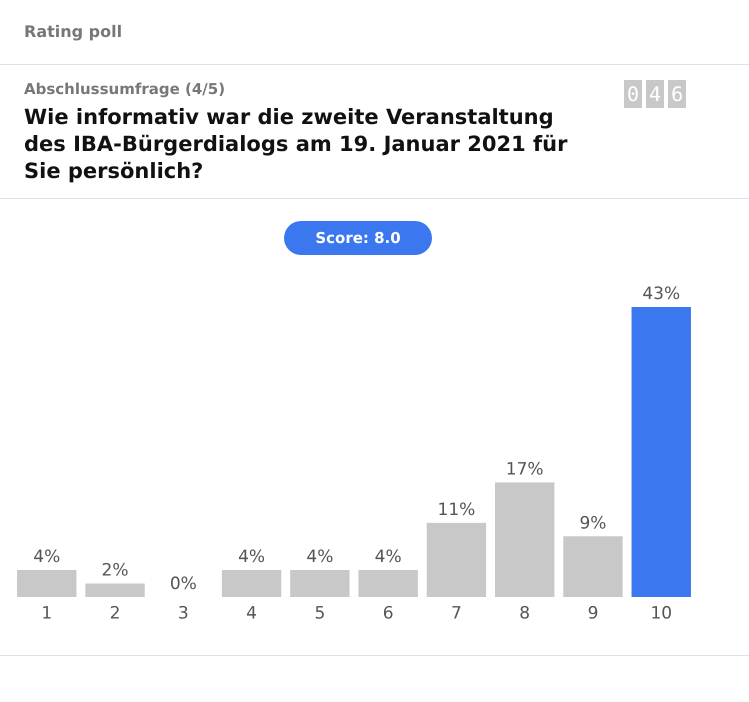 The image size is (749, 702). I want to click on x-tick-label: 3, so click(183, 614).